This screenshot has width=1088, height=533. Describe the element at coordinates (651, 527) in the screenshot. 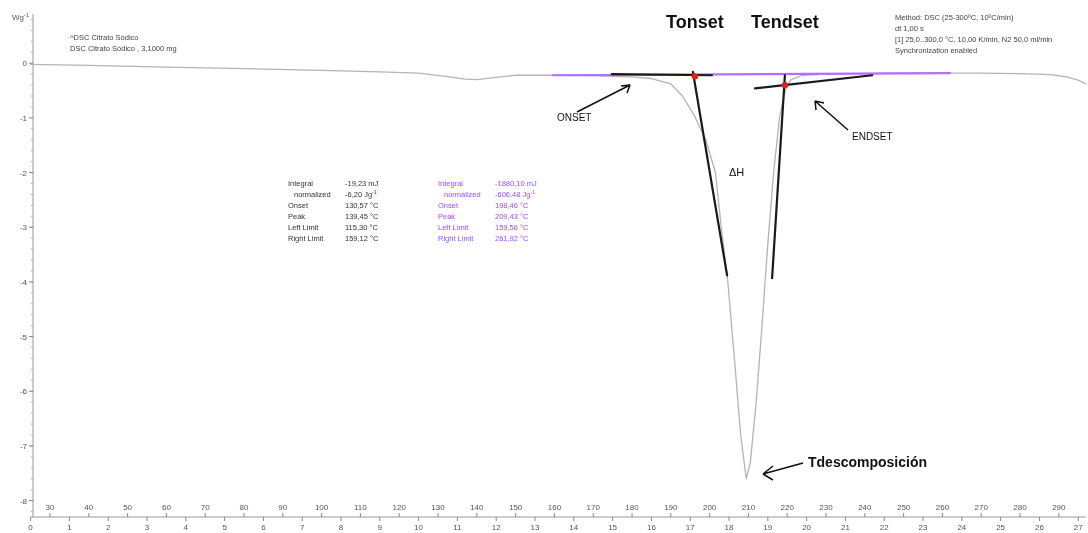

I see `x2-tick-label: 16` at that location.